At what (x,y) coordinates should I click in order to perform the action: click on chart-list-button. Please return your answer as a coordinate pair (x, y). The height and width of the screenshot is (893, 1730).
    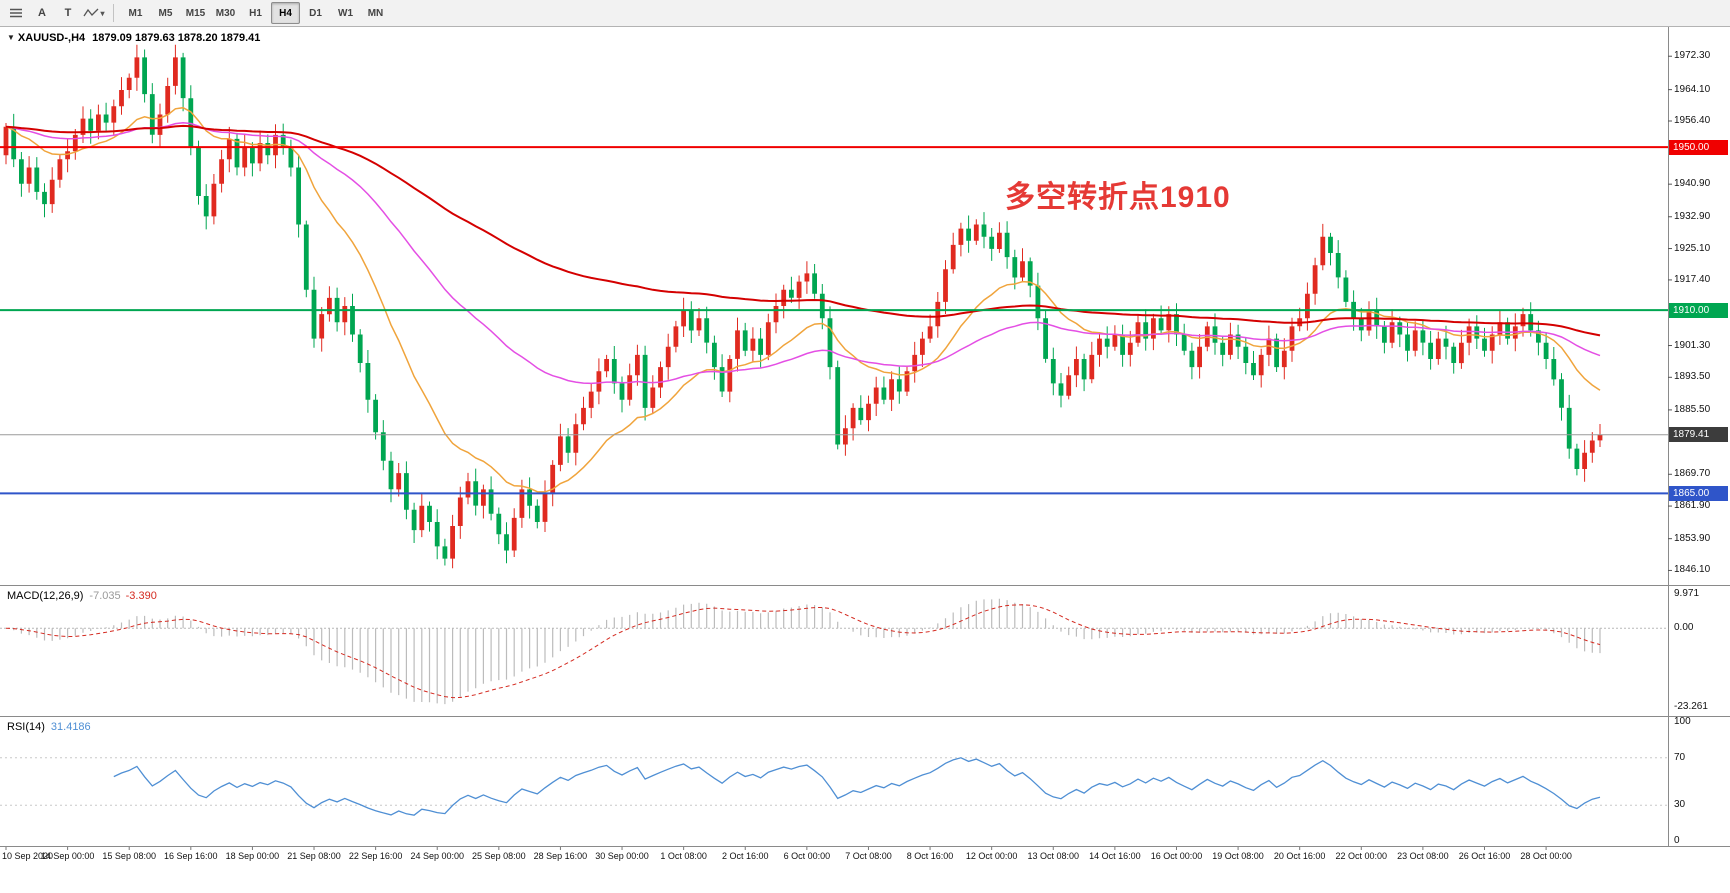
    Looking at the image, I should click on (16, 13).